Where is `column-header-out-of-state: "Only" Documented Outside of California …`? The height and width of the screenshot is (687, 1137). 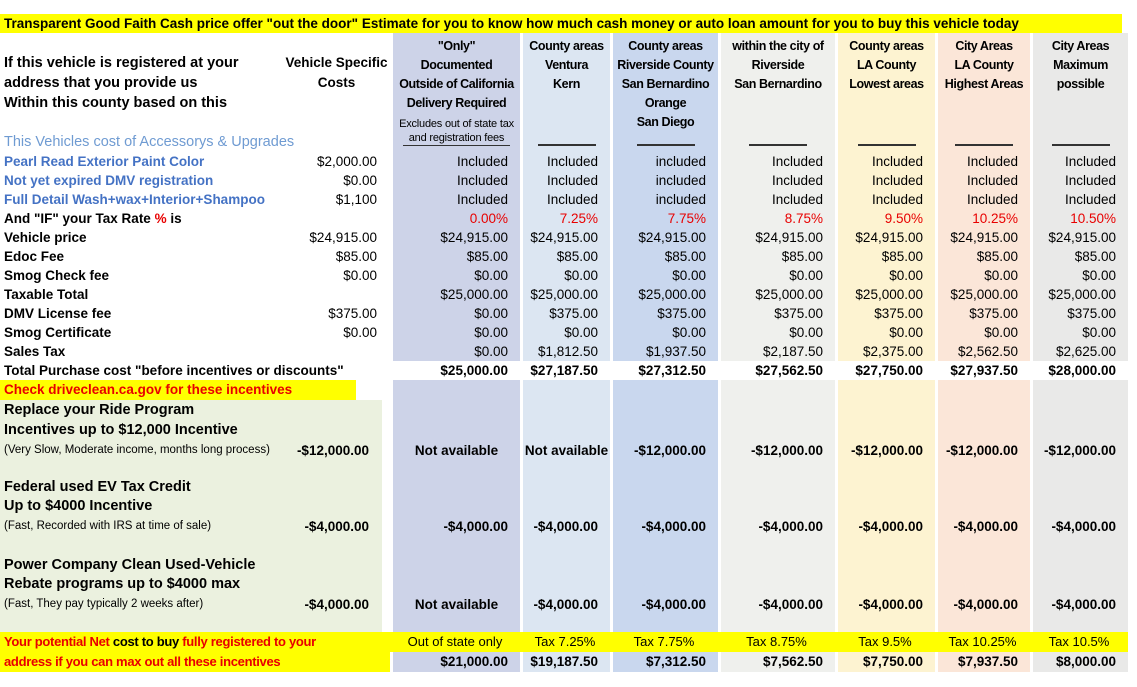
column-header-out-of-state: "Only" Documented Outside of California … is located at coordinates (455, 92).